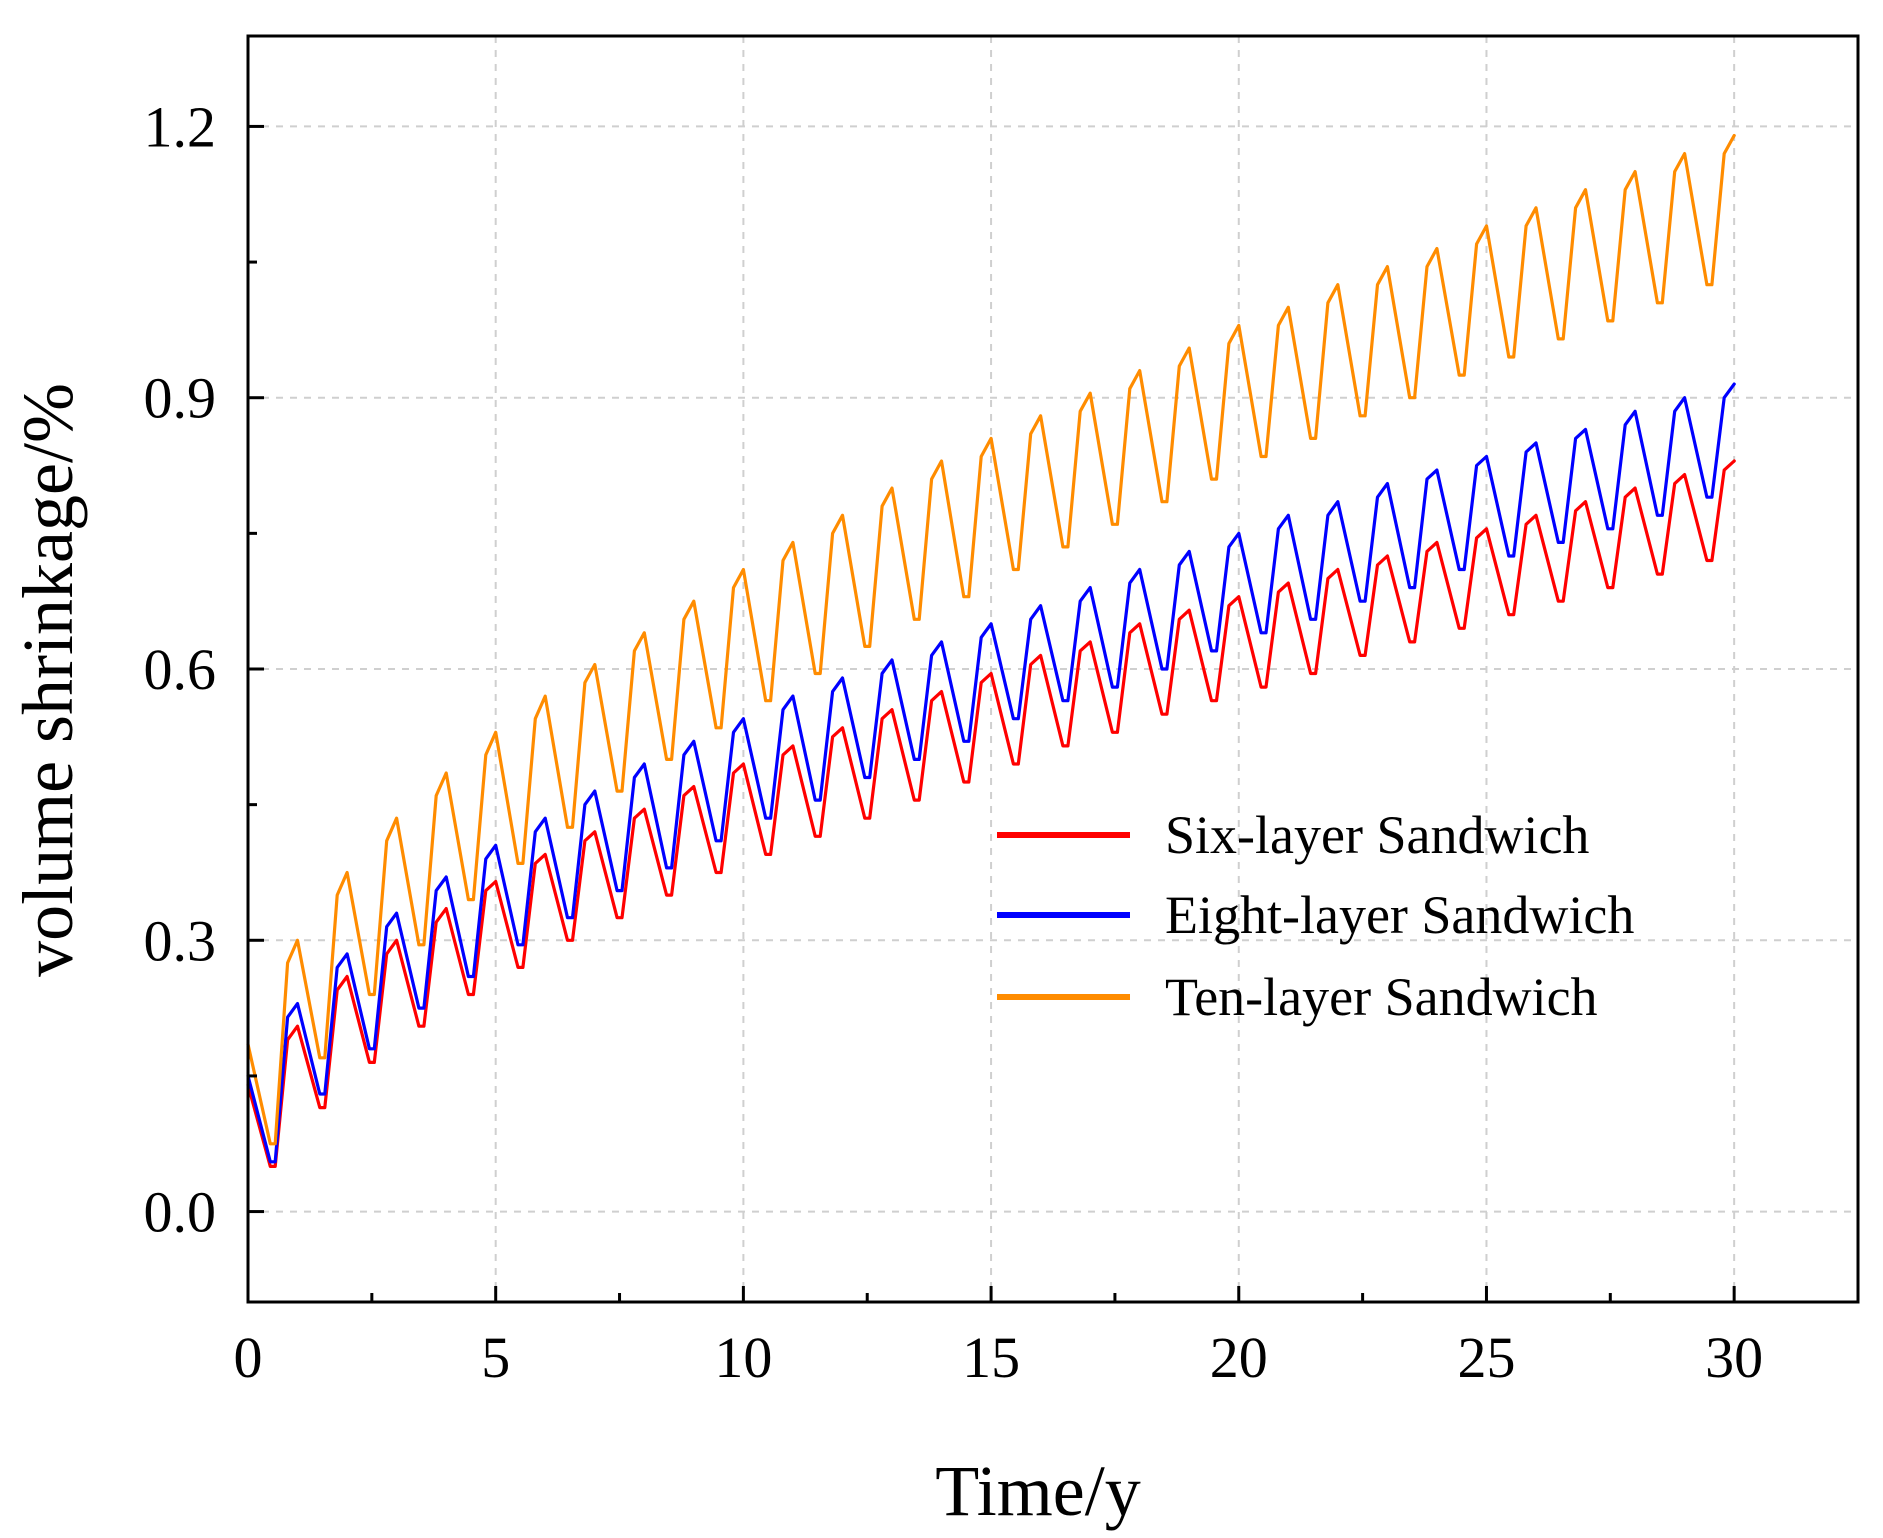 The image size is (1883, 1538). What do you see at coordinates (1486, 1357) in the screenshot?
I see `x-tick-label-25: 25` at bounding box center [1486, 1357].